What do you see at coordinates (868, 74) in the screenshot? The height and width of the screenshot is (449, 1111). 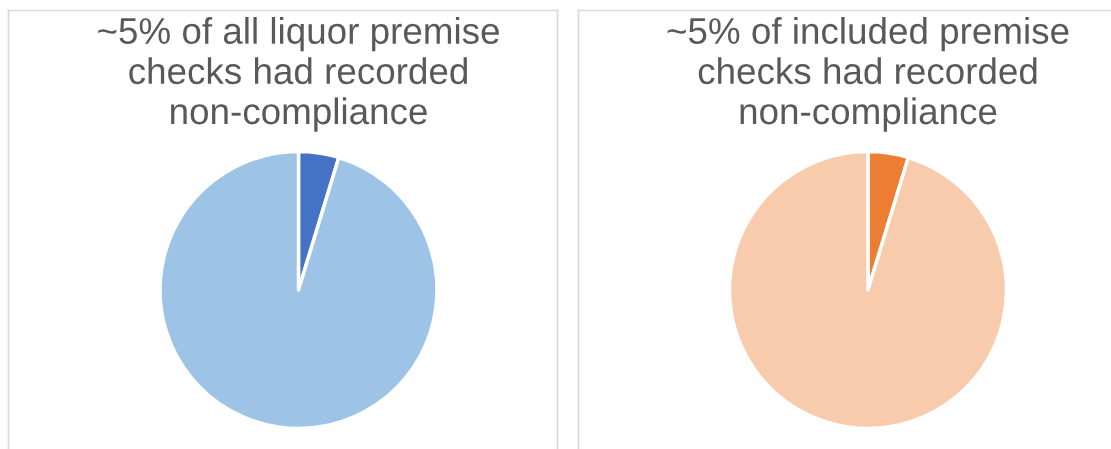 I see `chart-title: ~5% of included premise checks had recorded non-compliance` at bounding box center [868, 74].